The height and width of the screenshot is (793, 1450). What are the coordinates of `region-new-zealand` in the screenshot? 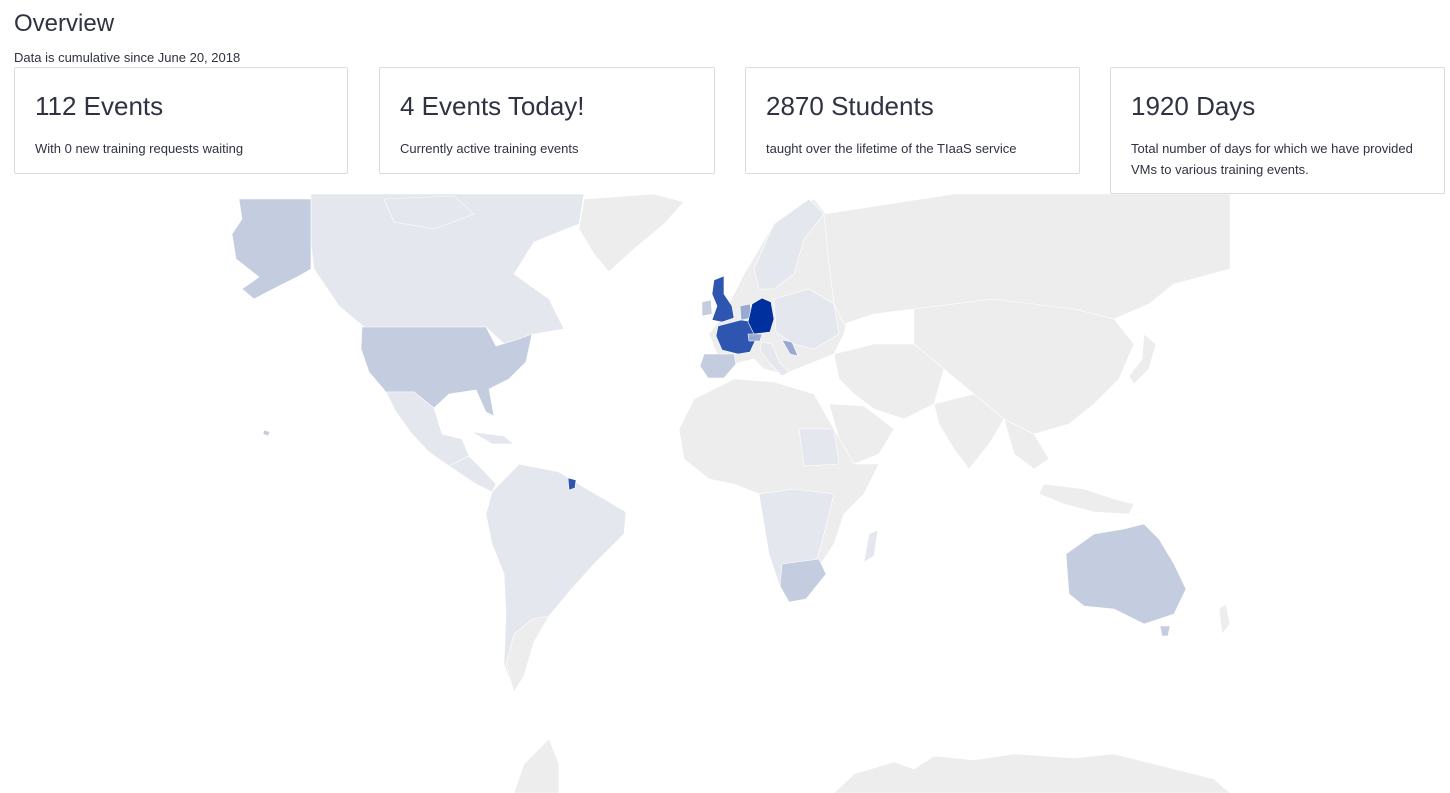 It's located at (1224, 619).